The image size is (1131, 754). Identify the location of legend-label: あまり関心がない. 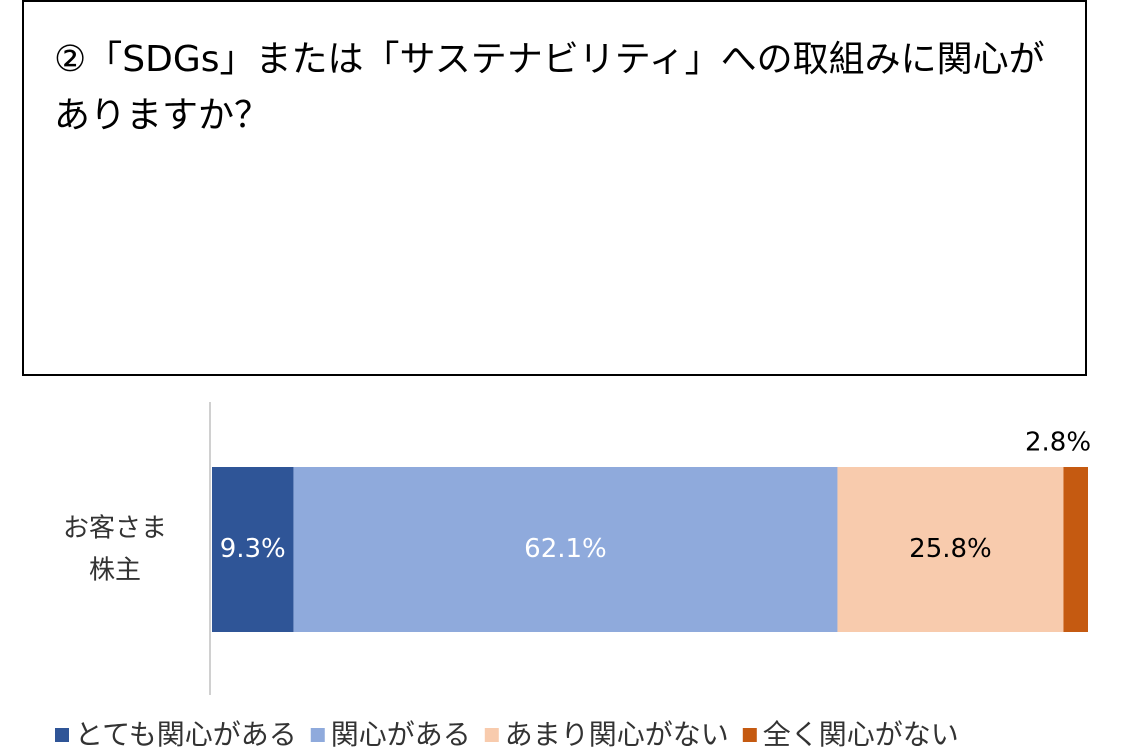
(617, 734).